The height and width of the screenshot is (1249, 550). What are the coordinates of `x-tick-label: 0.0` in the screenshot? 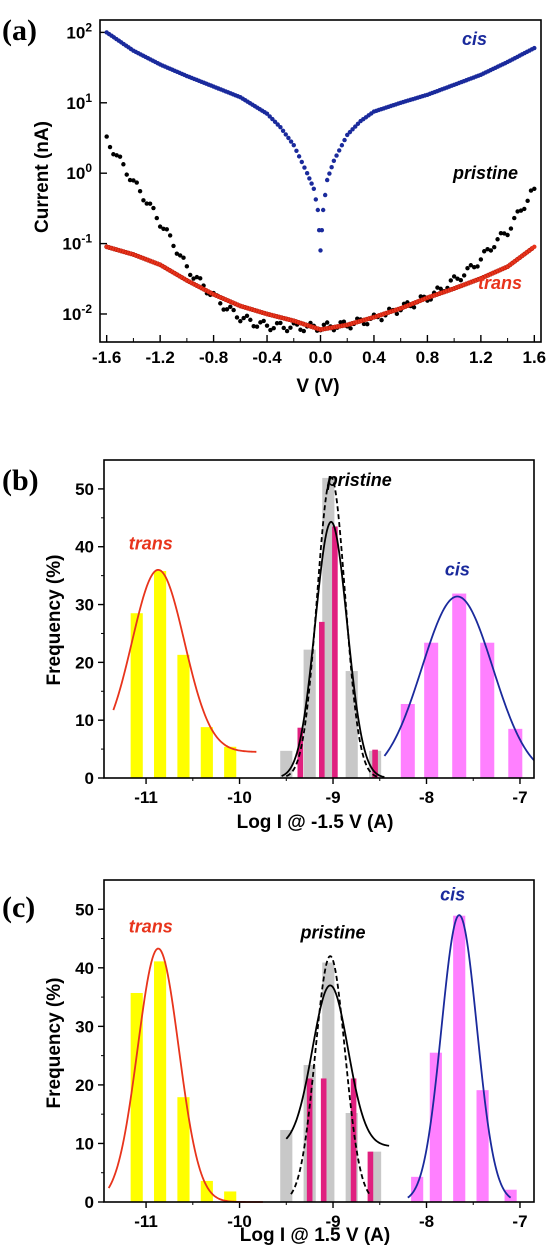 It's located at (321, 357).